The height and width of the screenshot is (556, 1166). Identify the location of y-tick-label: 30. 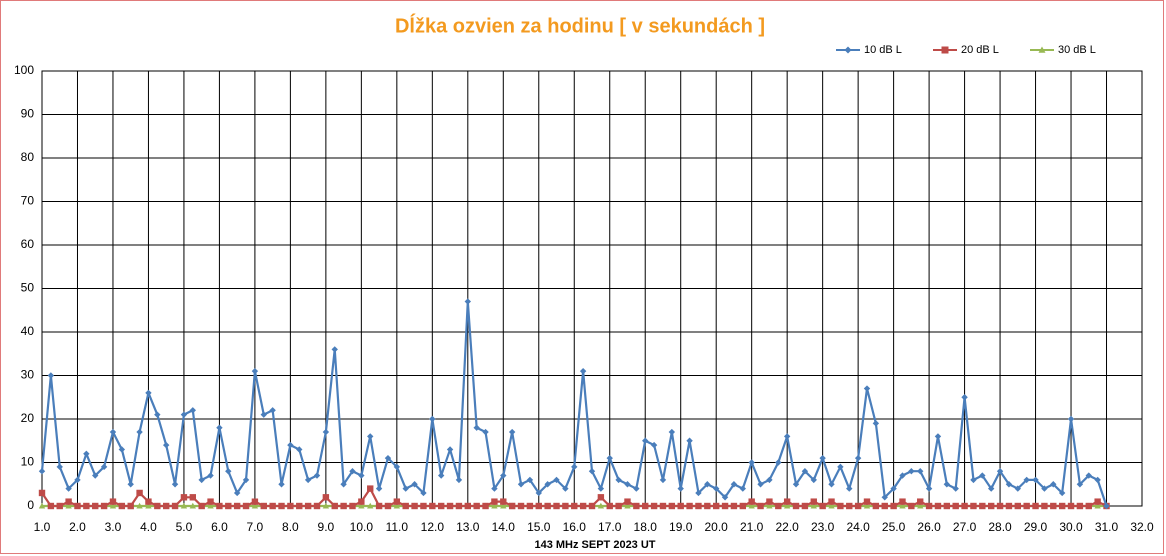
(28, 375).